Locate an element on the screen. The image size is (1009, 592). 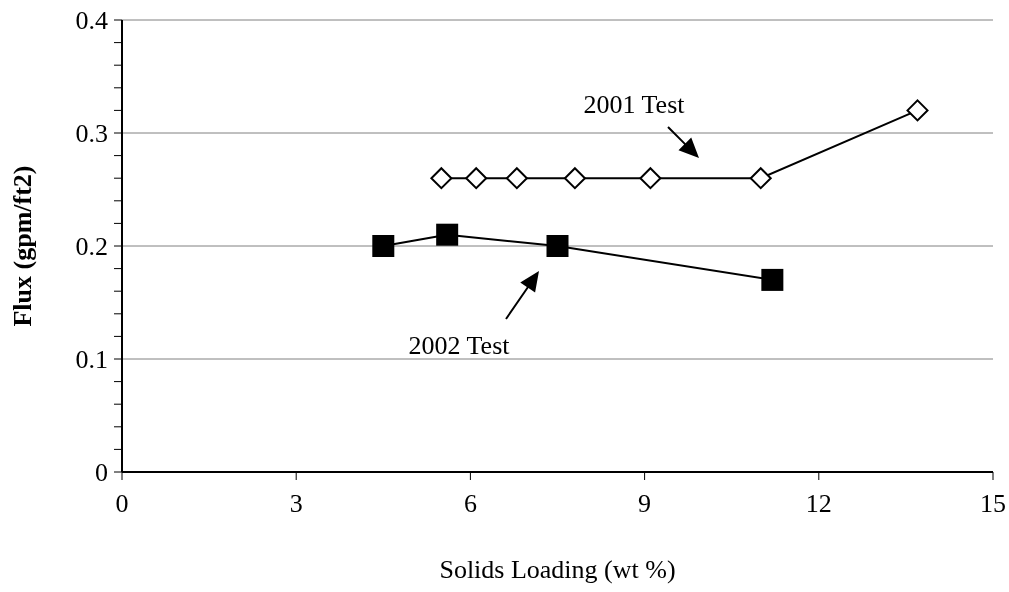
y-tick-label: 0 is located at coordinates (101, 473).